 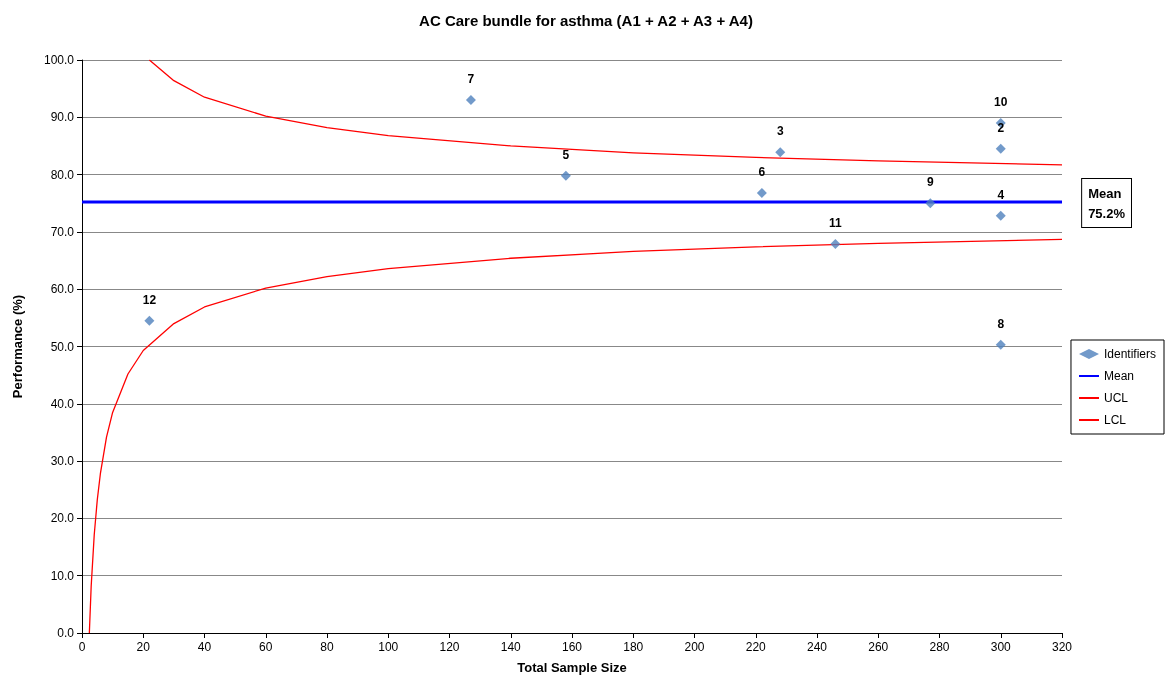 I want to click on x-tick-label: 80, so click(x=327, y=647).